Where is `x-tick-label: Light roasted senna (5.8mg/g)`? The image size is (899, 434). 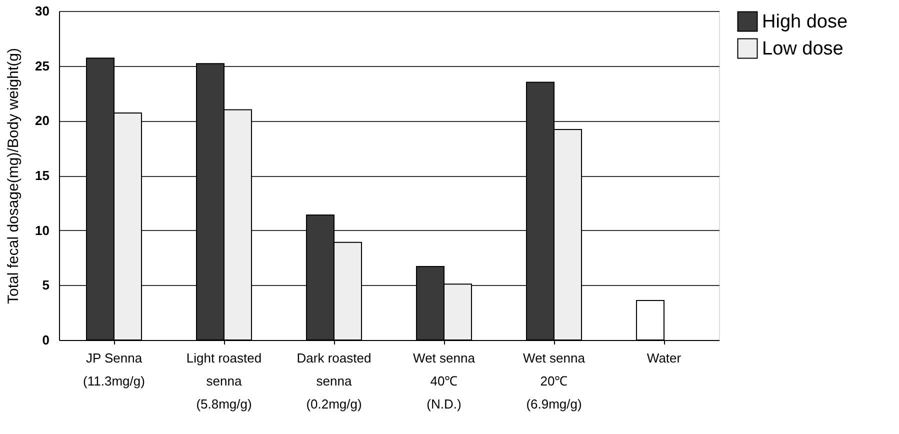
x-tick-label: Light roasted senna (5.8mg/g) is located at coordinates (224, 381).